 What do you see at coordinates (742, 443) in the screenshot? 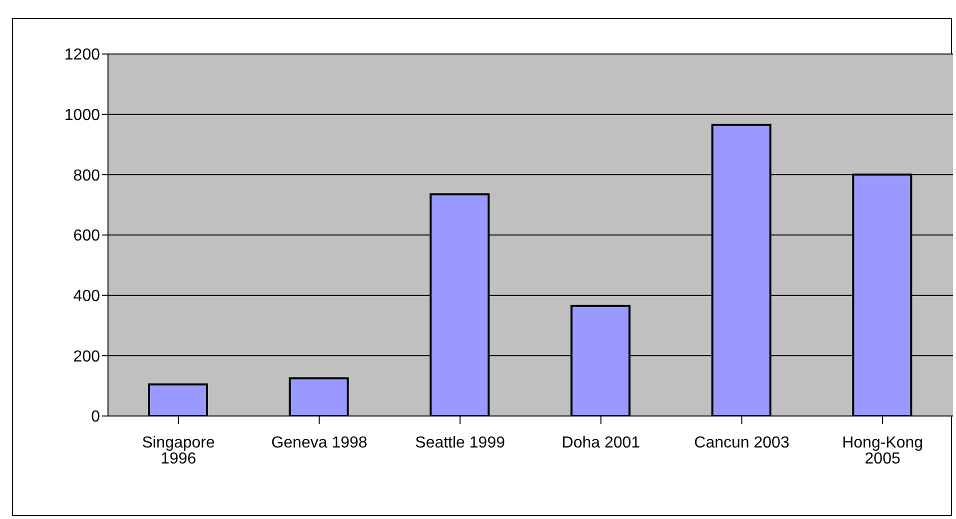
I see `x-tick-label: Cancun 2003` at bounding box center [742, 443].